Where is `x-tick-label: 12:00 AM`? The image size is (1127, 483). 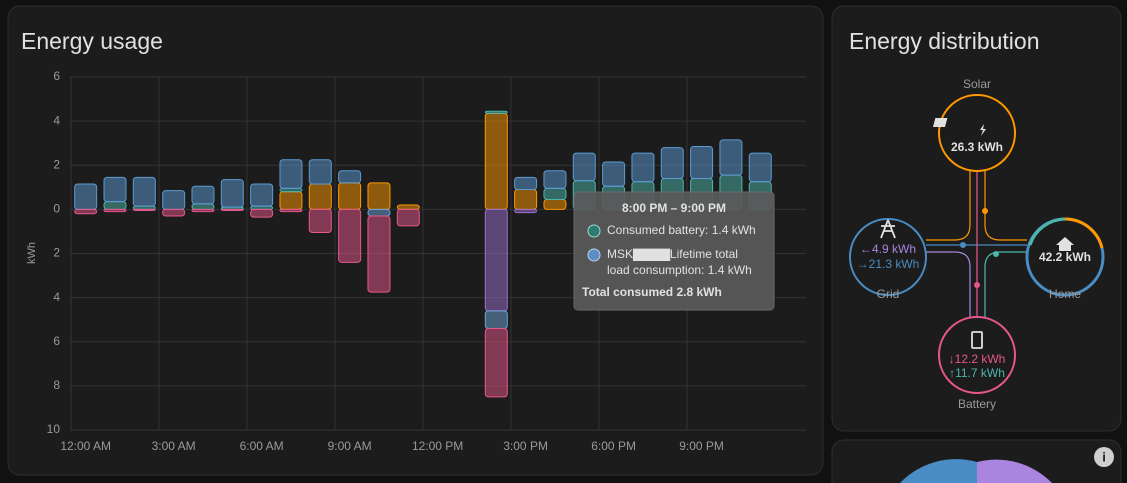
x-tick-label: 12:00 AM is located at coordinates (85, 446).